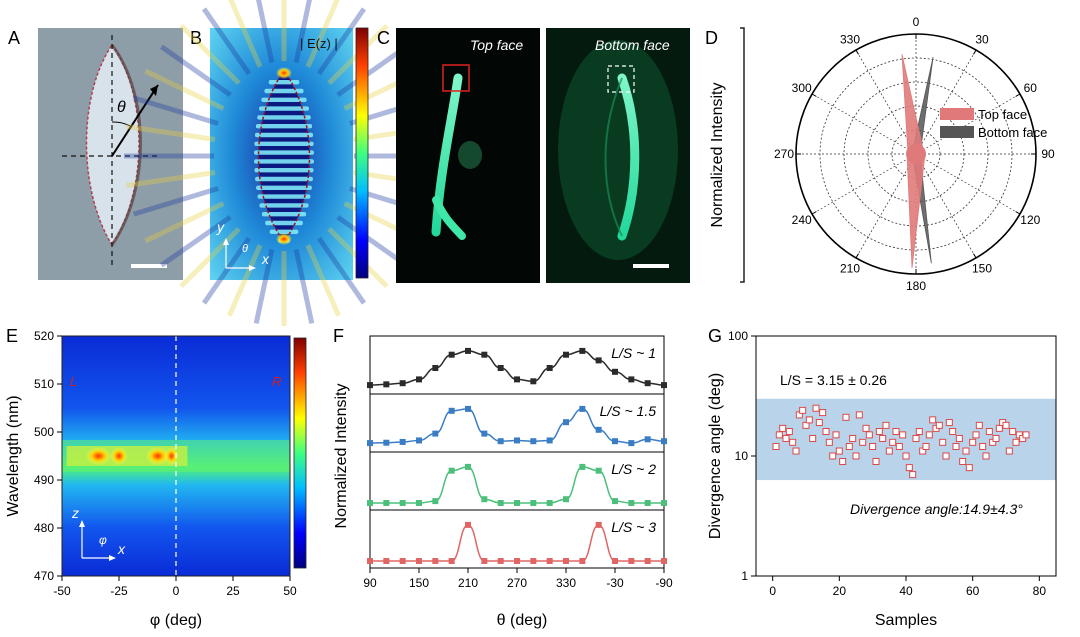 The height and width of the screenshot is (637, 1080). What do you see at coordinates (715, 336) in the screenshot?
I see `panel-g-label: G` at bounding box center [715, 336].